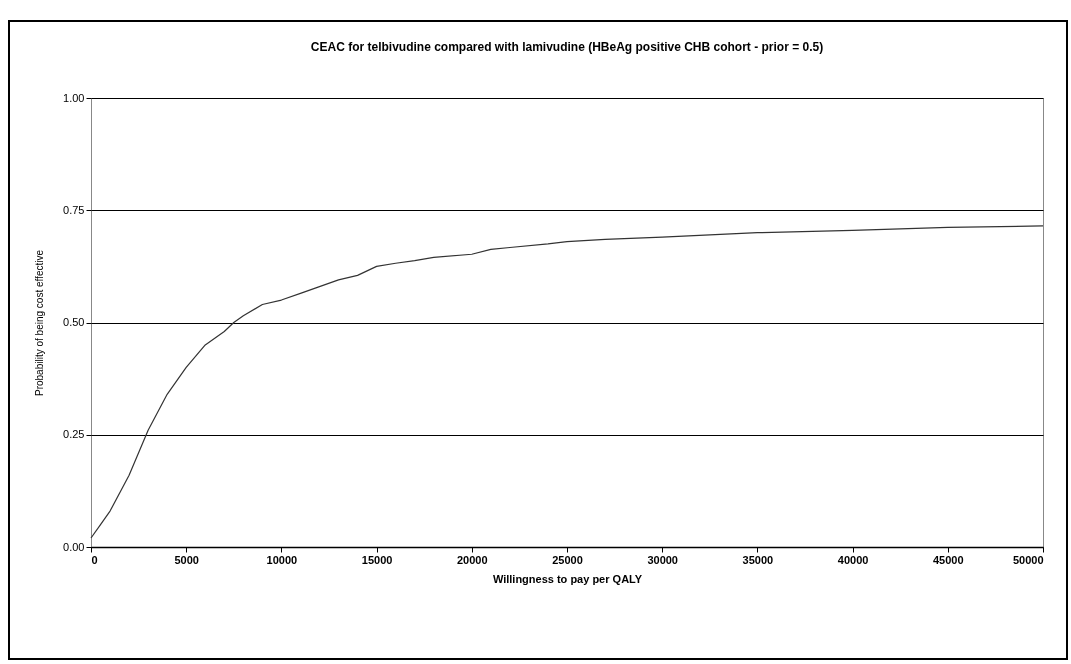 This screenshot has height=664, width=1071. Describe the element at coordinates (74, 209) in the screenshot. I see `y-tick-label: 0.75` at that location.